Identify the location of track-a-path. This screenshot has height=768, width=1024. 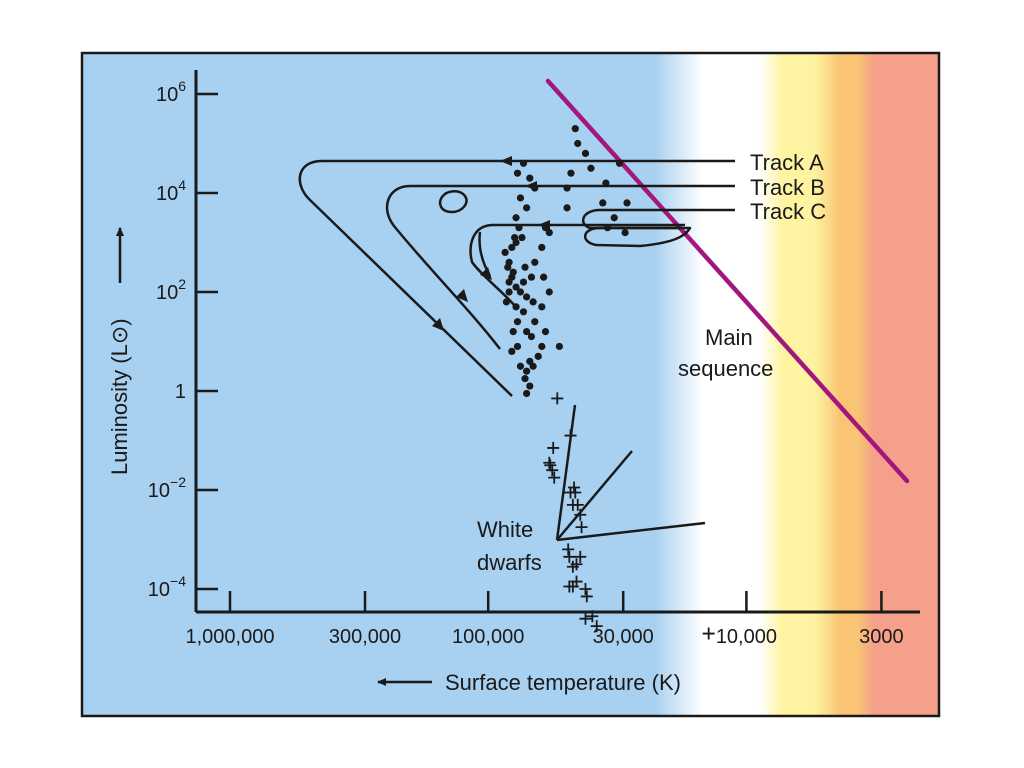
(516, 278).